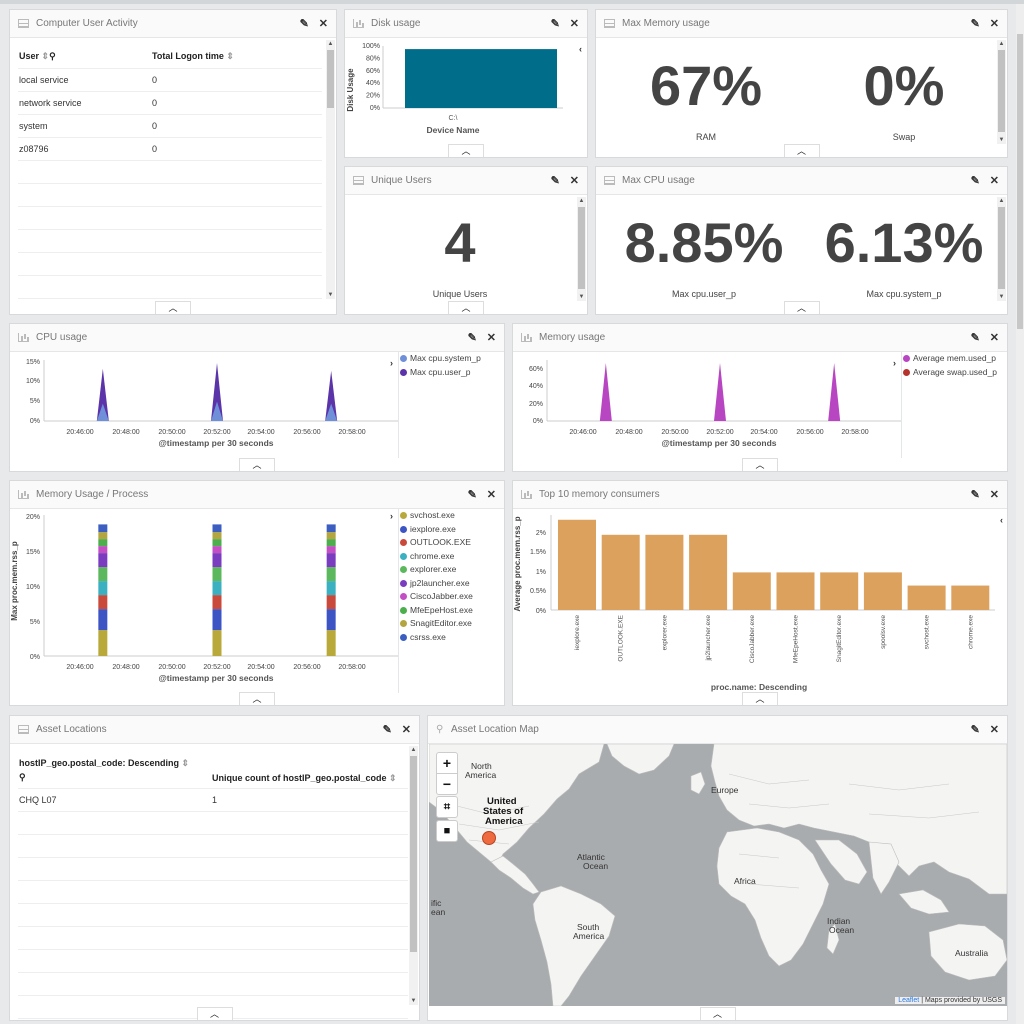 Image resolution: width=1024 pixels, height=1024 pixels. I want to click on legend-item: Average swap.used_p, so click(950, 374).